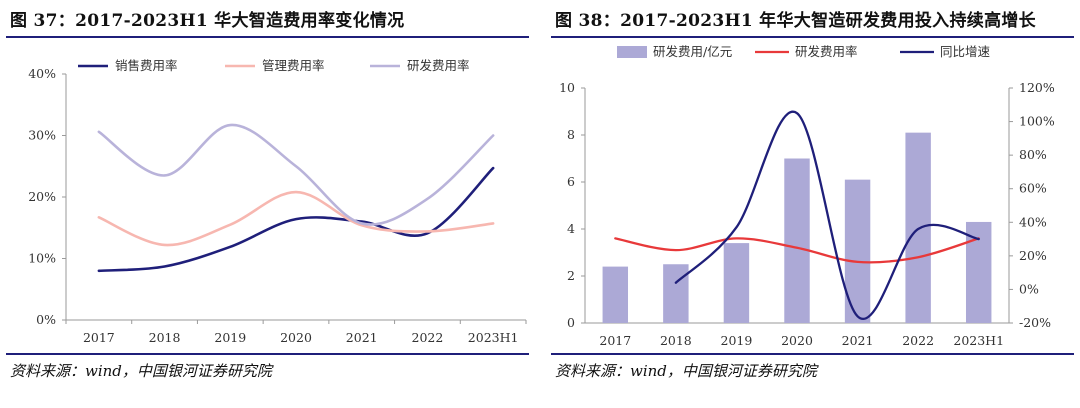 Image resolution: width=1080 pixels, height=408 pixels. Describe the element at coordinates (571, 275) in the screenshot. I see `y-left-tick-label: 2` at that location.